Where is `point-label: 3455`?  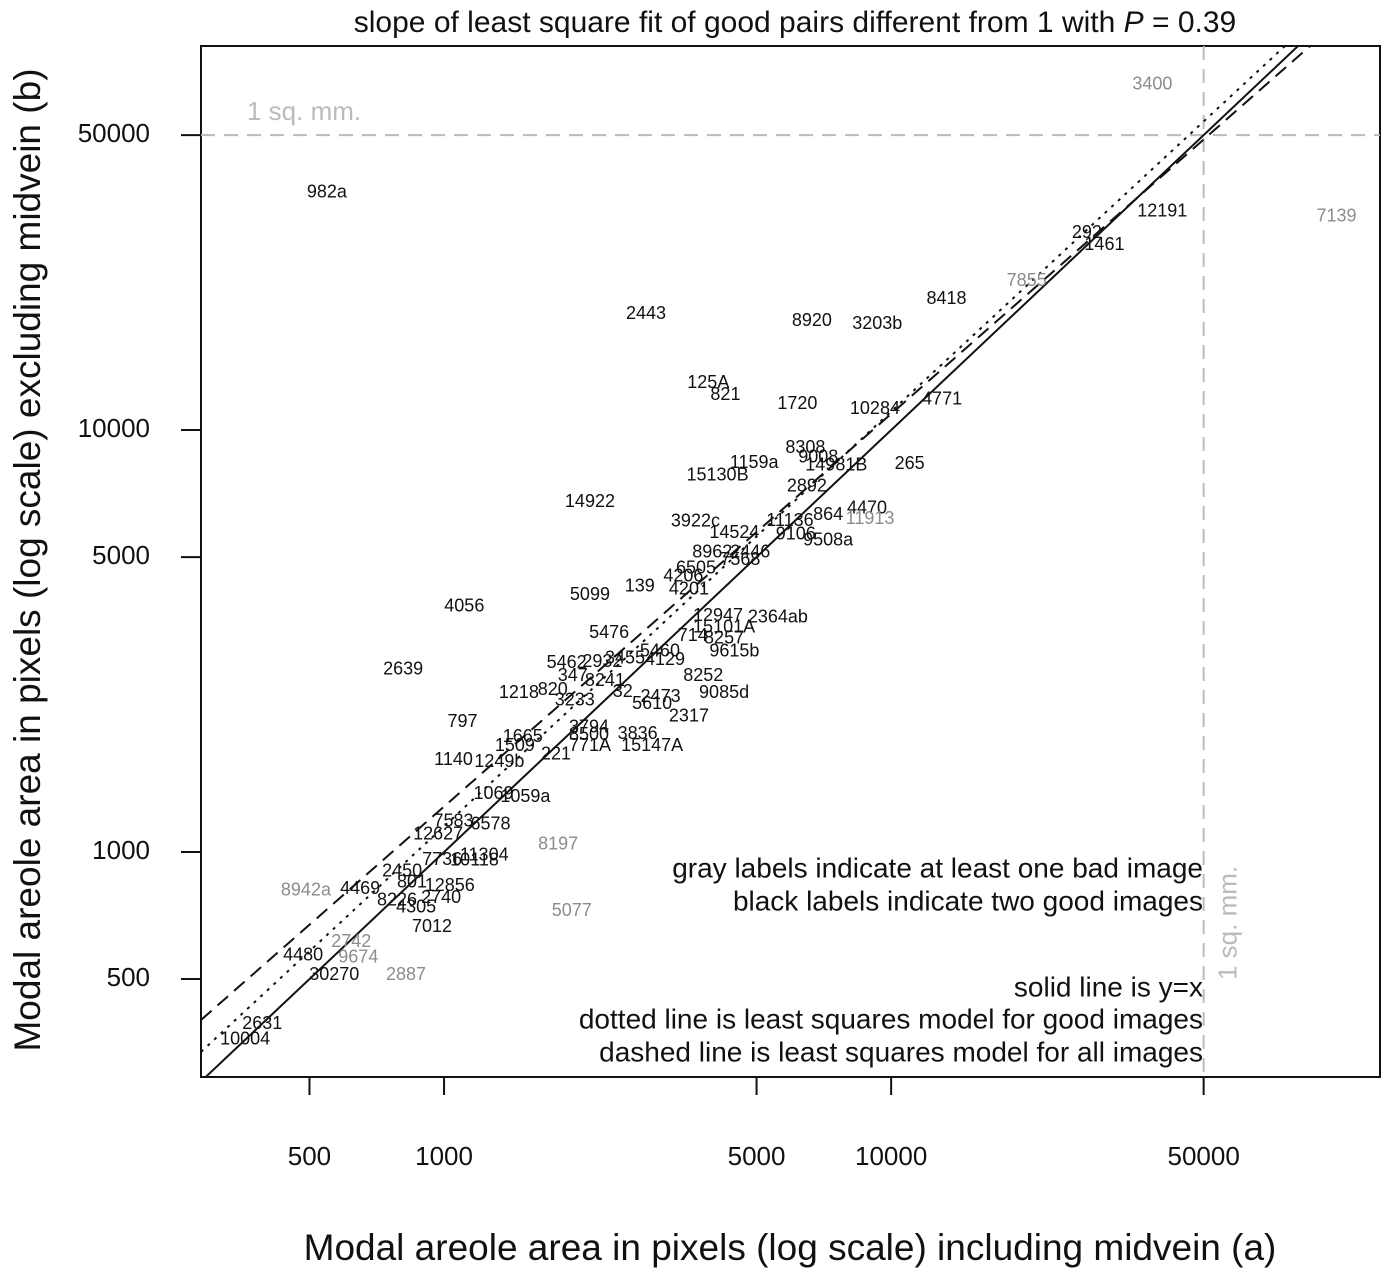 point-label: 3455 is located at coordinates (625, 658).